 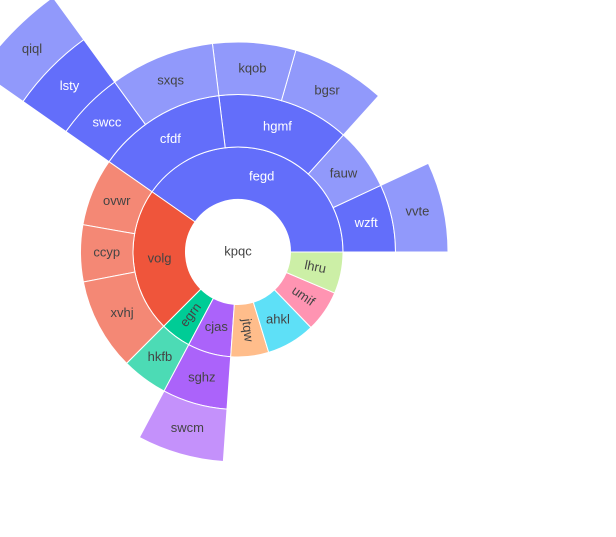 I want to click on sector-label: hgmf, so click(x=277, y=125).